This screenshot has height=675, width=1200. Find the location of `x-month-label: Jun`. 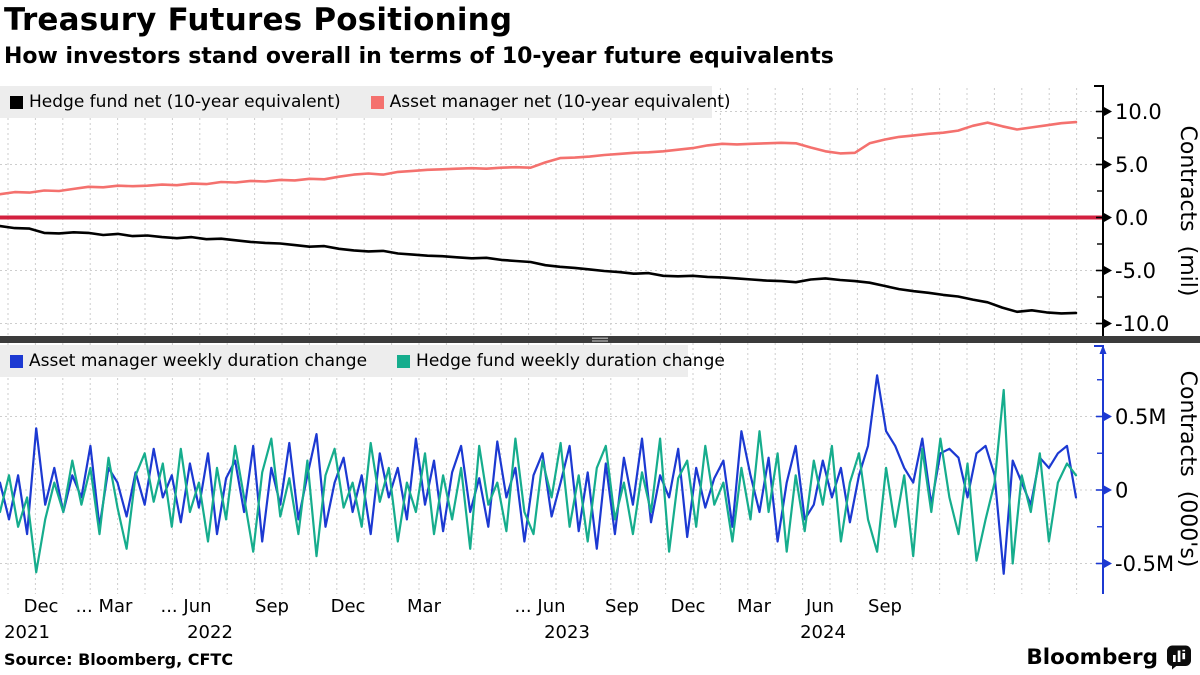

x-month-label: Jun is located at coordinates (820, 606).